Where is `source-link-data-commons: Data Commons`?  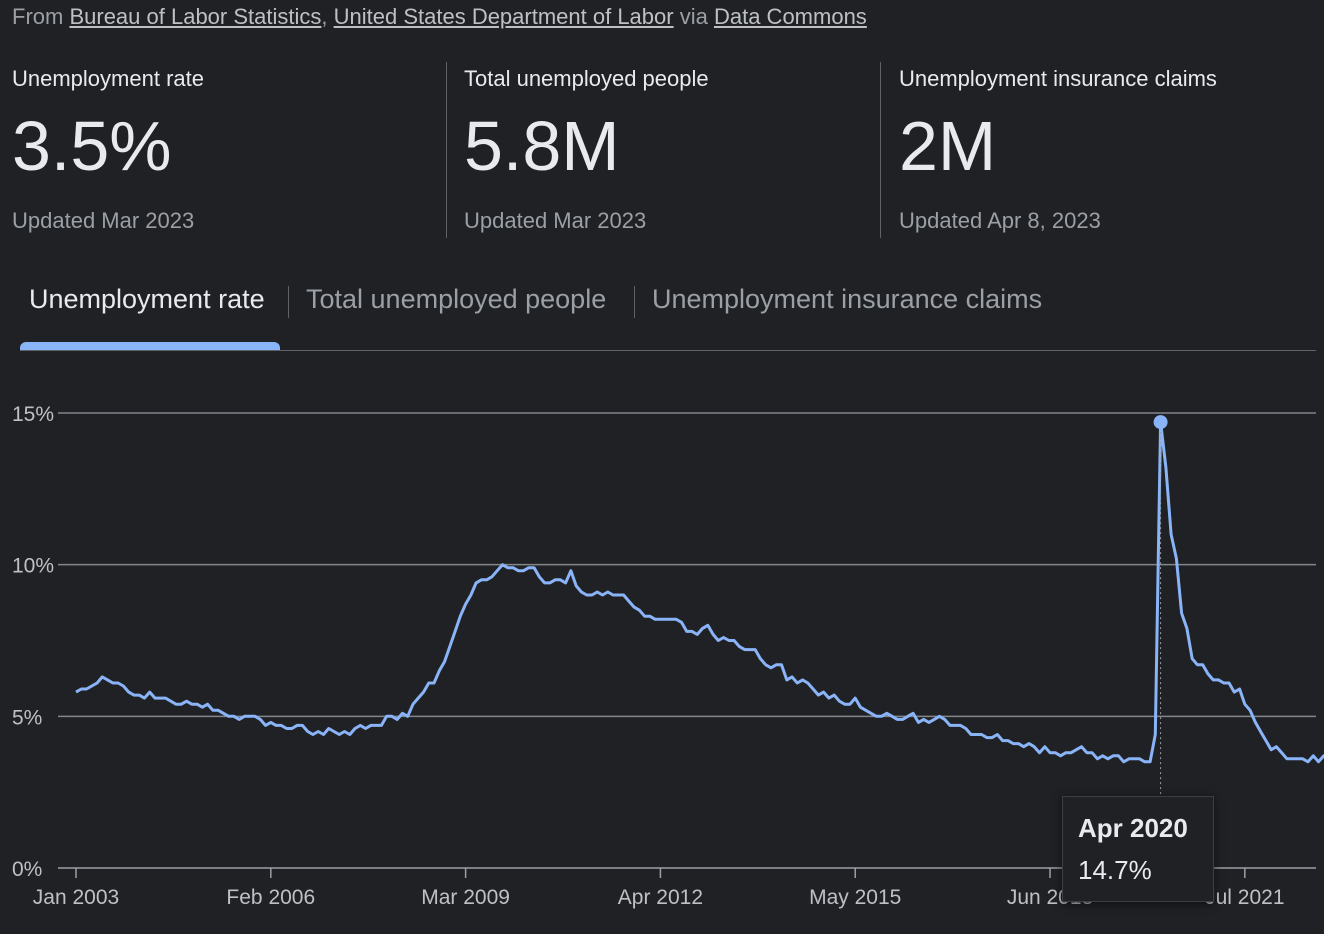 source-link-data-commons: Data Commons is located at coordinates (790, 16).